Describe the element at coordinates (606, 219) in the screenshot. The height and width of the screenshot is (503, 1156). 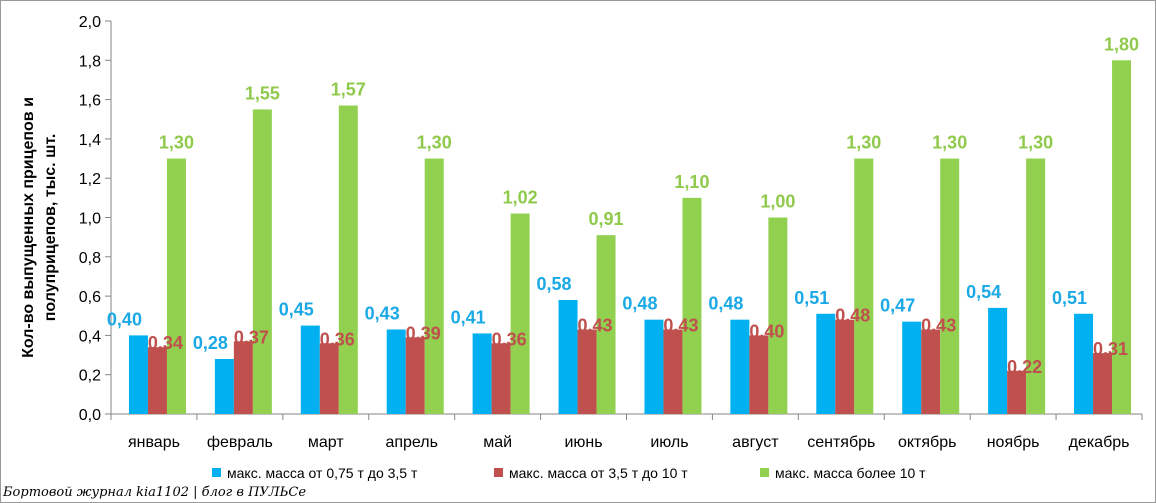
I see `data-label: 0,91` at that location.